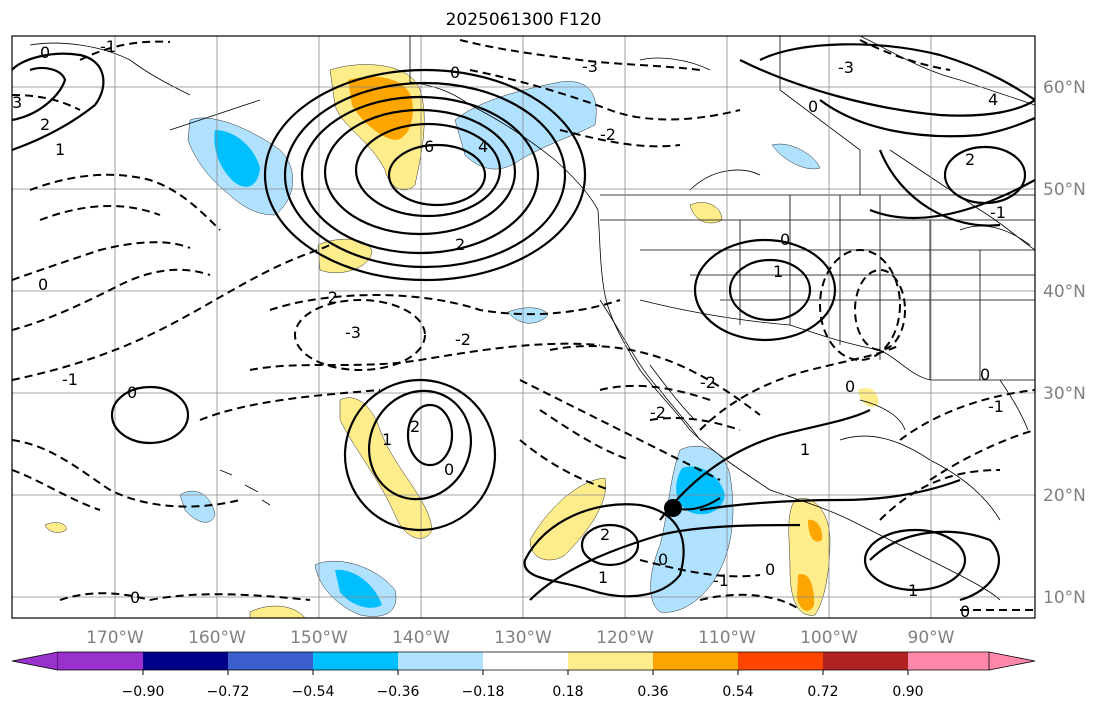  What do you see at coordinates (421, 638) in the screenshot?
I see `lon-label: 140°W` at bounding box center [421, 638].